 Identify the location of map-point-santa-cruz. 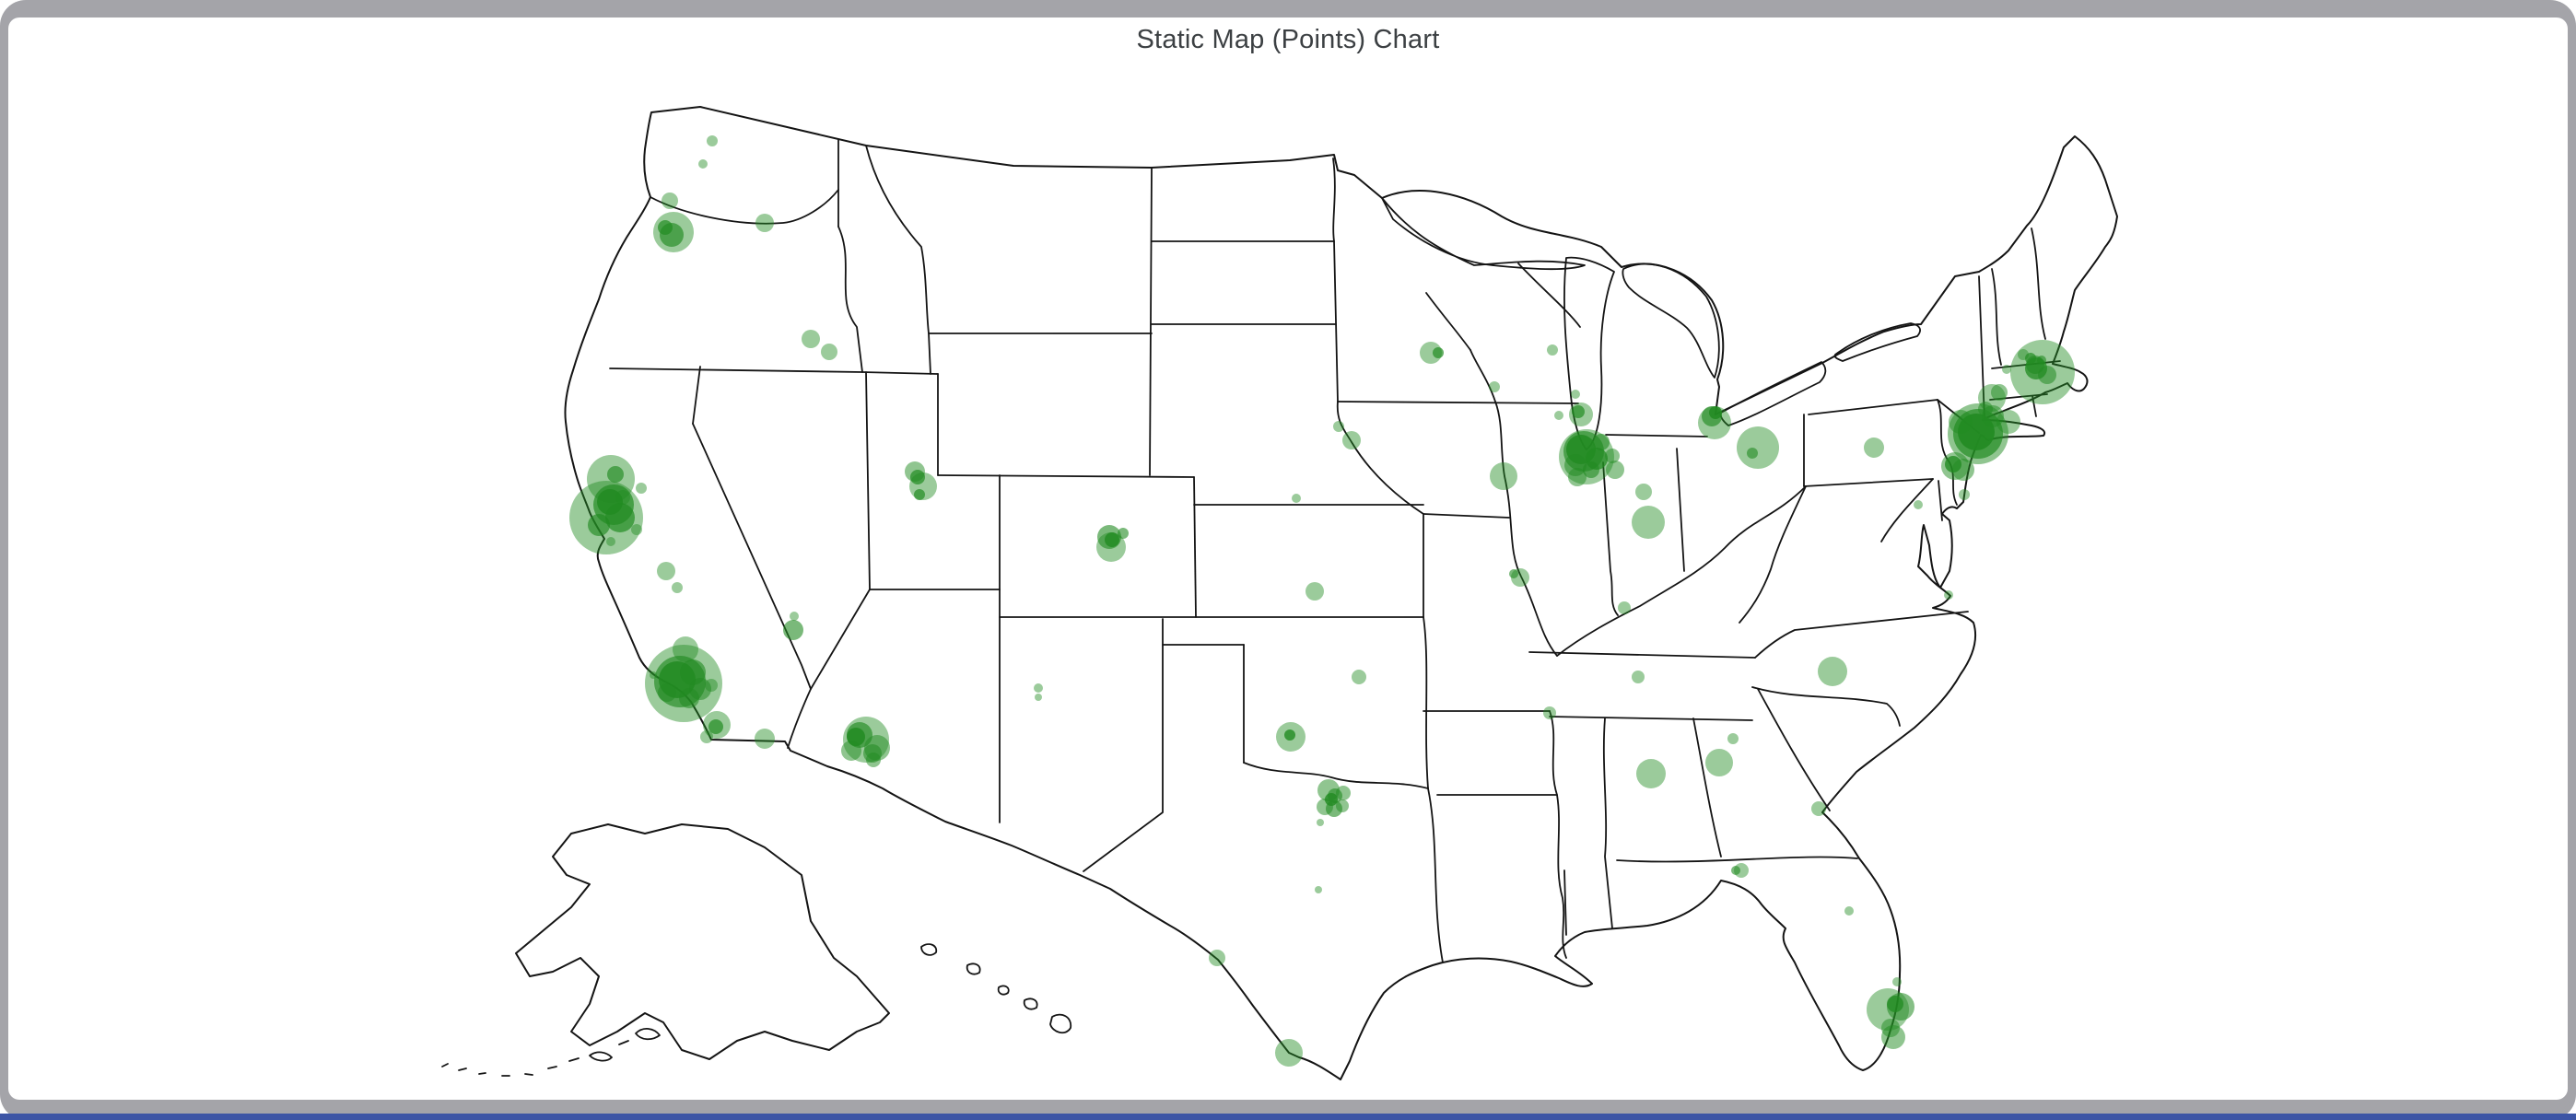
(610, 541).